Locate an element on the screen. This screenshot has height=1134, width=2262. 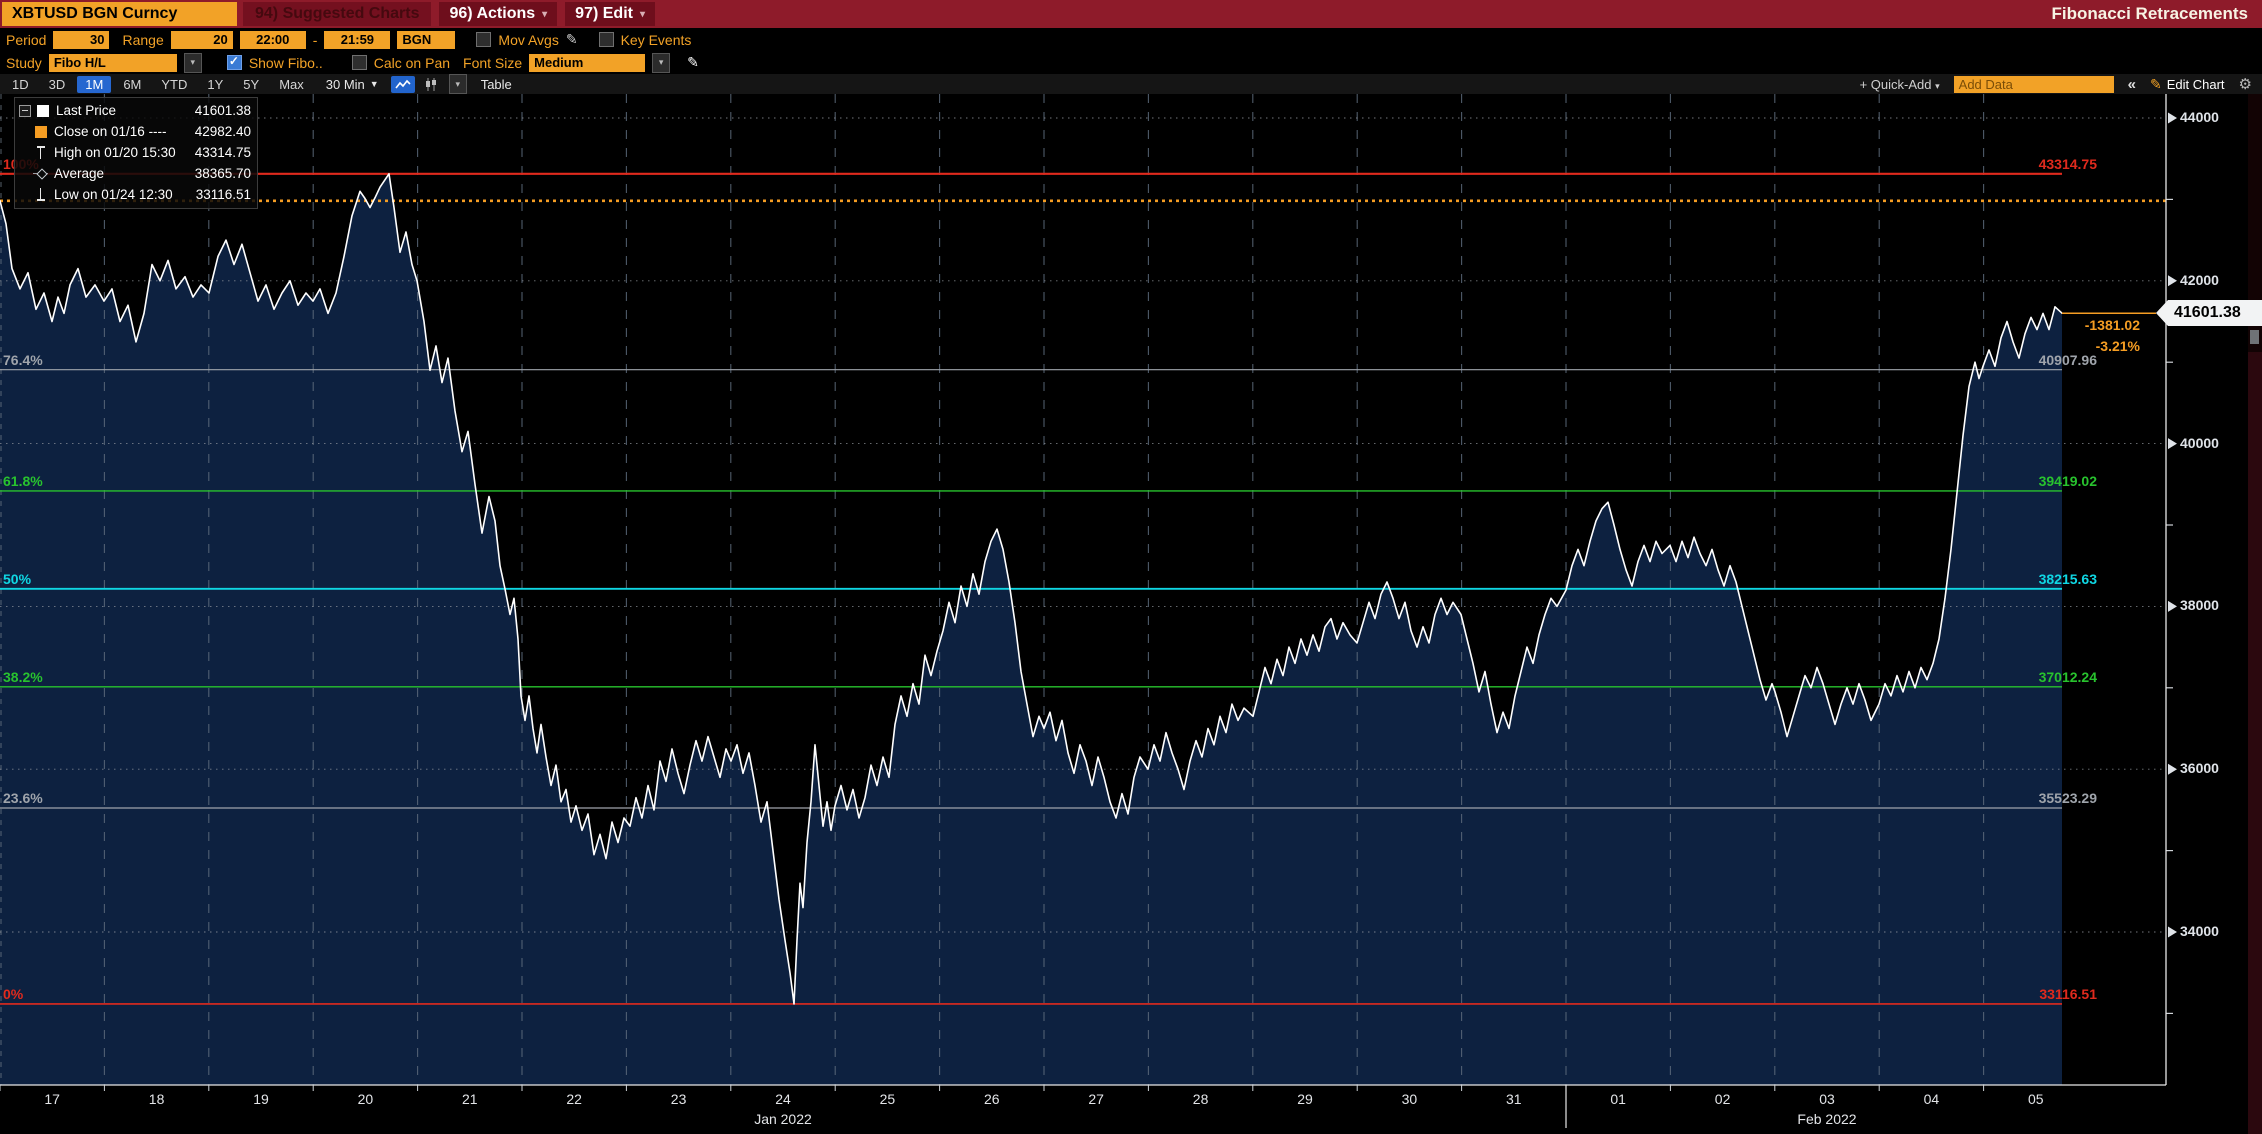
range-tab-5y: 5Y is located at coordinates (251, 84).